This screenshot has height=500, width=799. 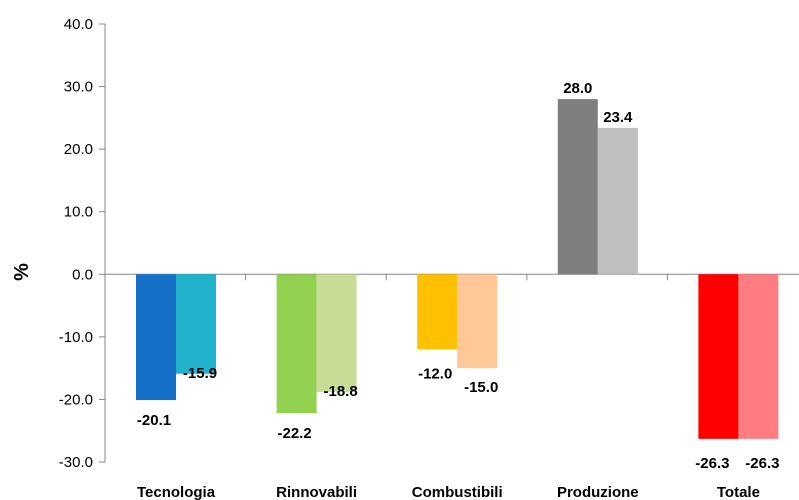 I want to click on data-label: -15.0, so click(x=481, y=387).